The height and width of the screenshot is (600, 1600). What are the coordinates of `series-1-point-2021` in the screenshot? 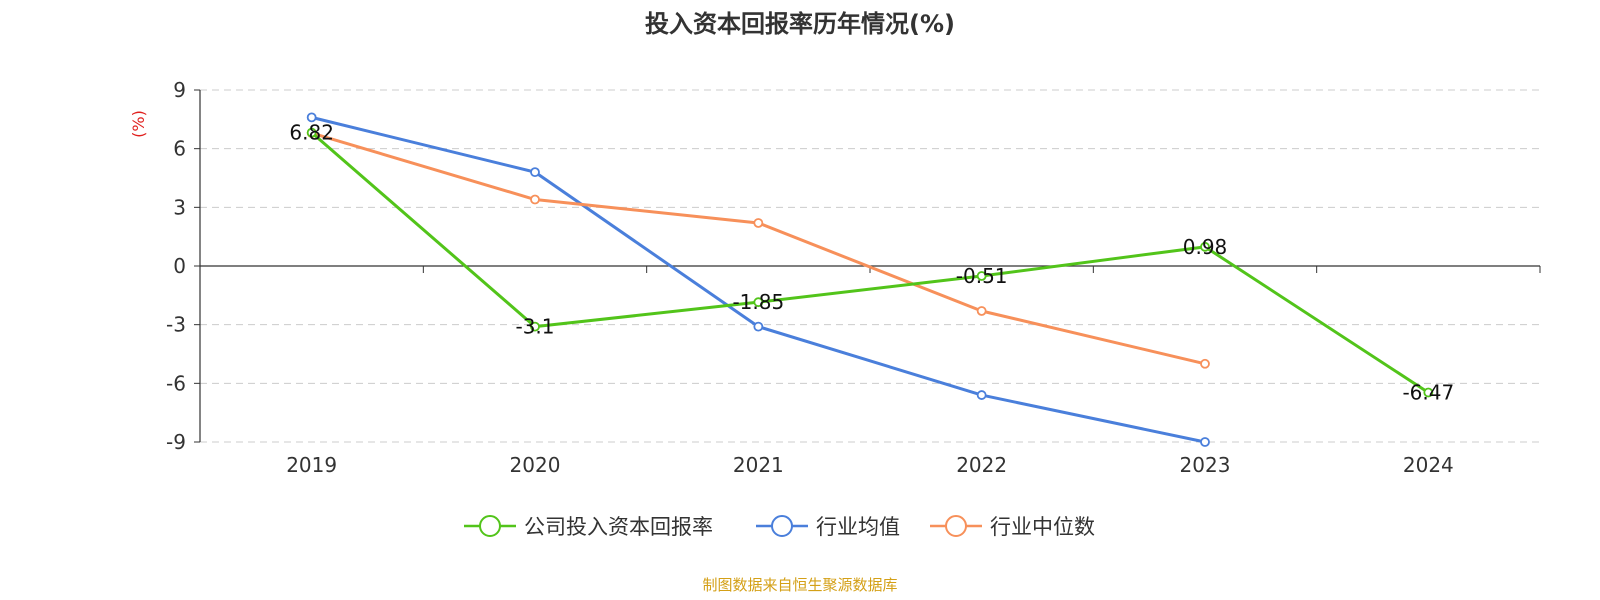 It's located at (758, 326).